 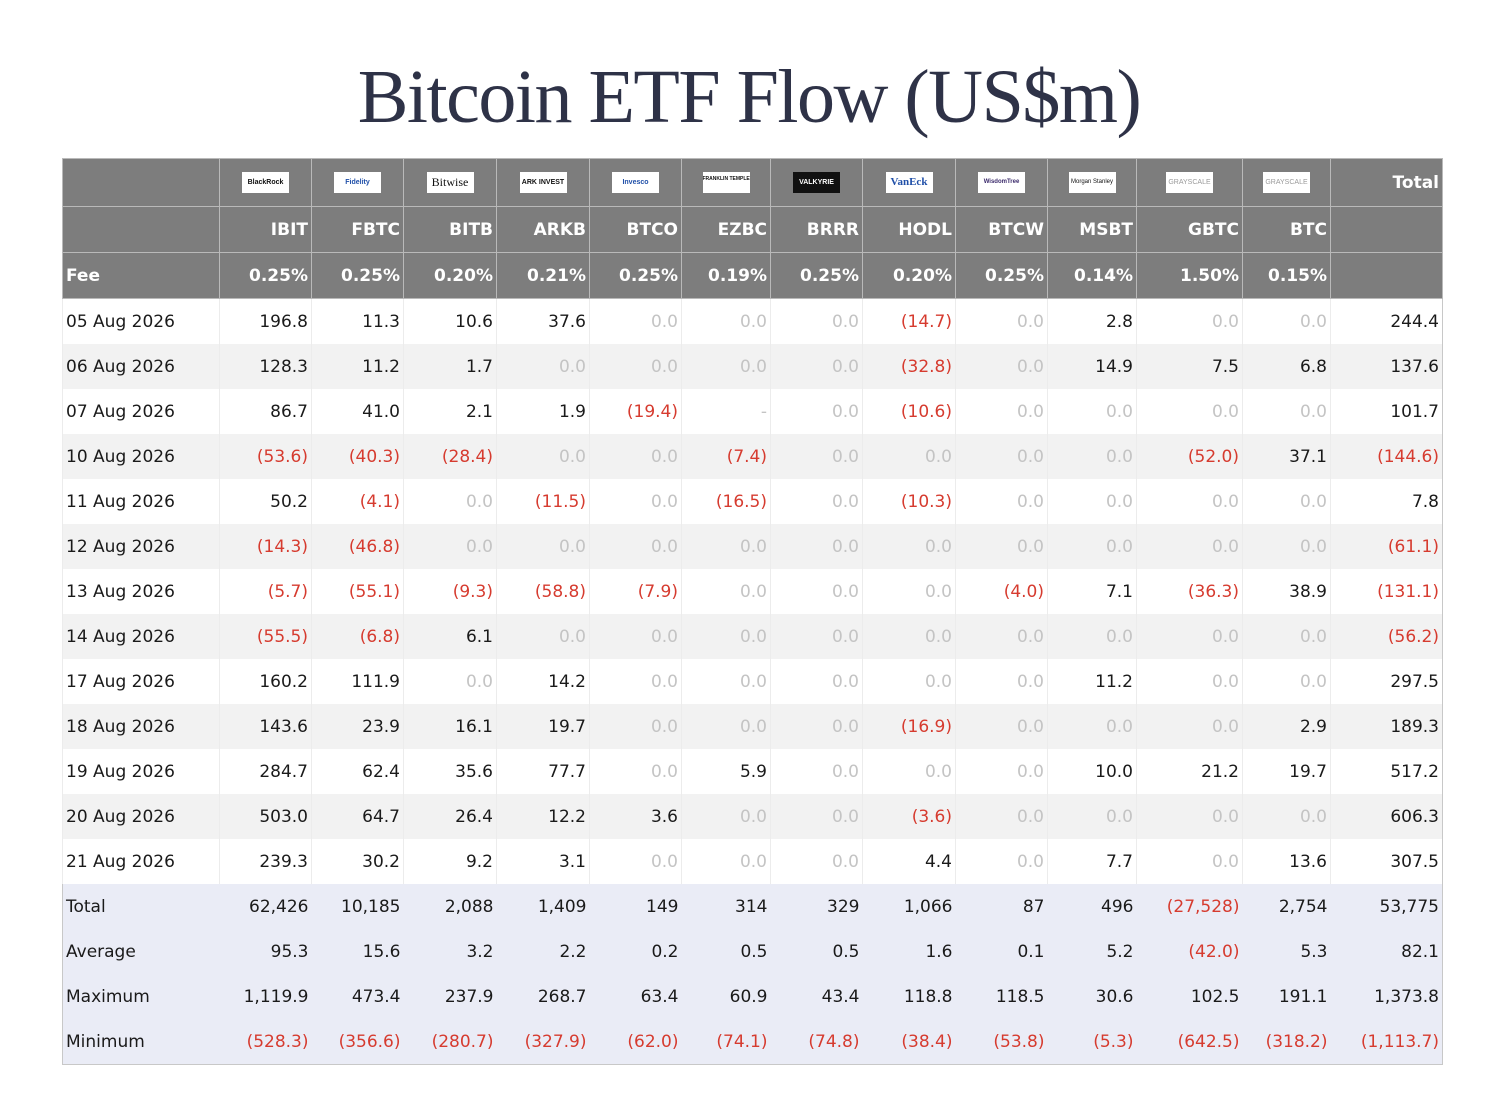 What do you see at coordinates (543, 411) in the screenshot?
I see `flow-cell: 1.9` at bounding box center [543, 411].